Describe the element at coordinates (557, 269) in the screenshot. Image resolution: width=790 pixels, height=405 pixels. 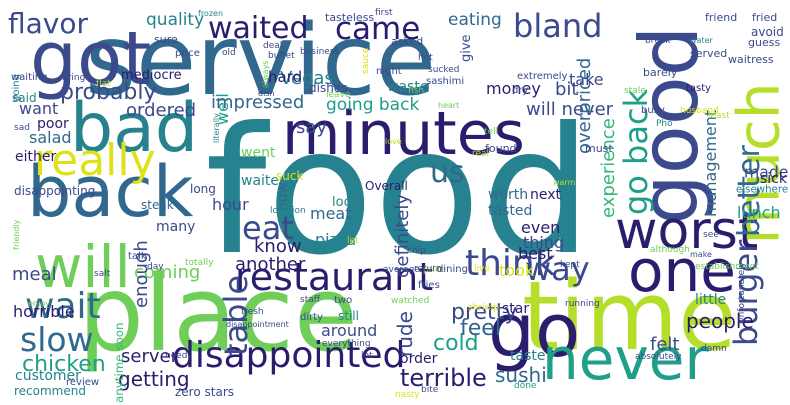
I see `cloud-word: way` at that location.